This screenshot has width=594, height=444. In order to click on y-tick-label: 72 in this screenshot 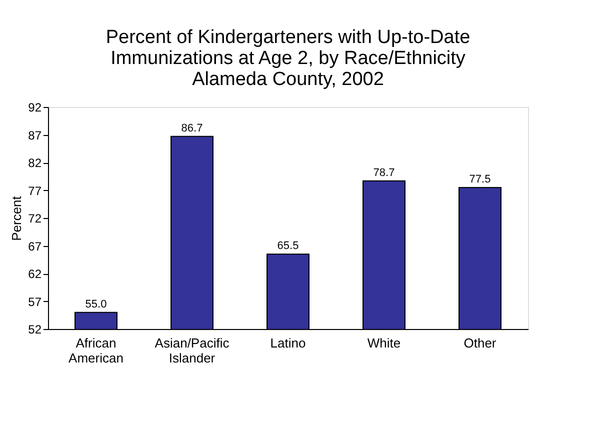, I will do `click(35, 219)`.